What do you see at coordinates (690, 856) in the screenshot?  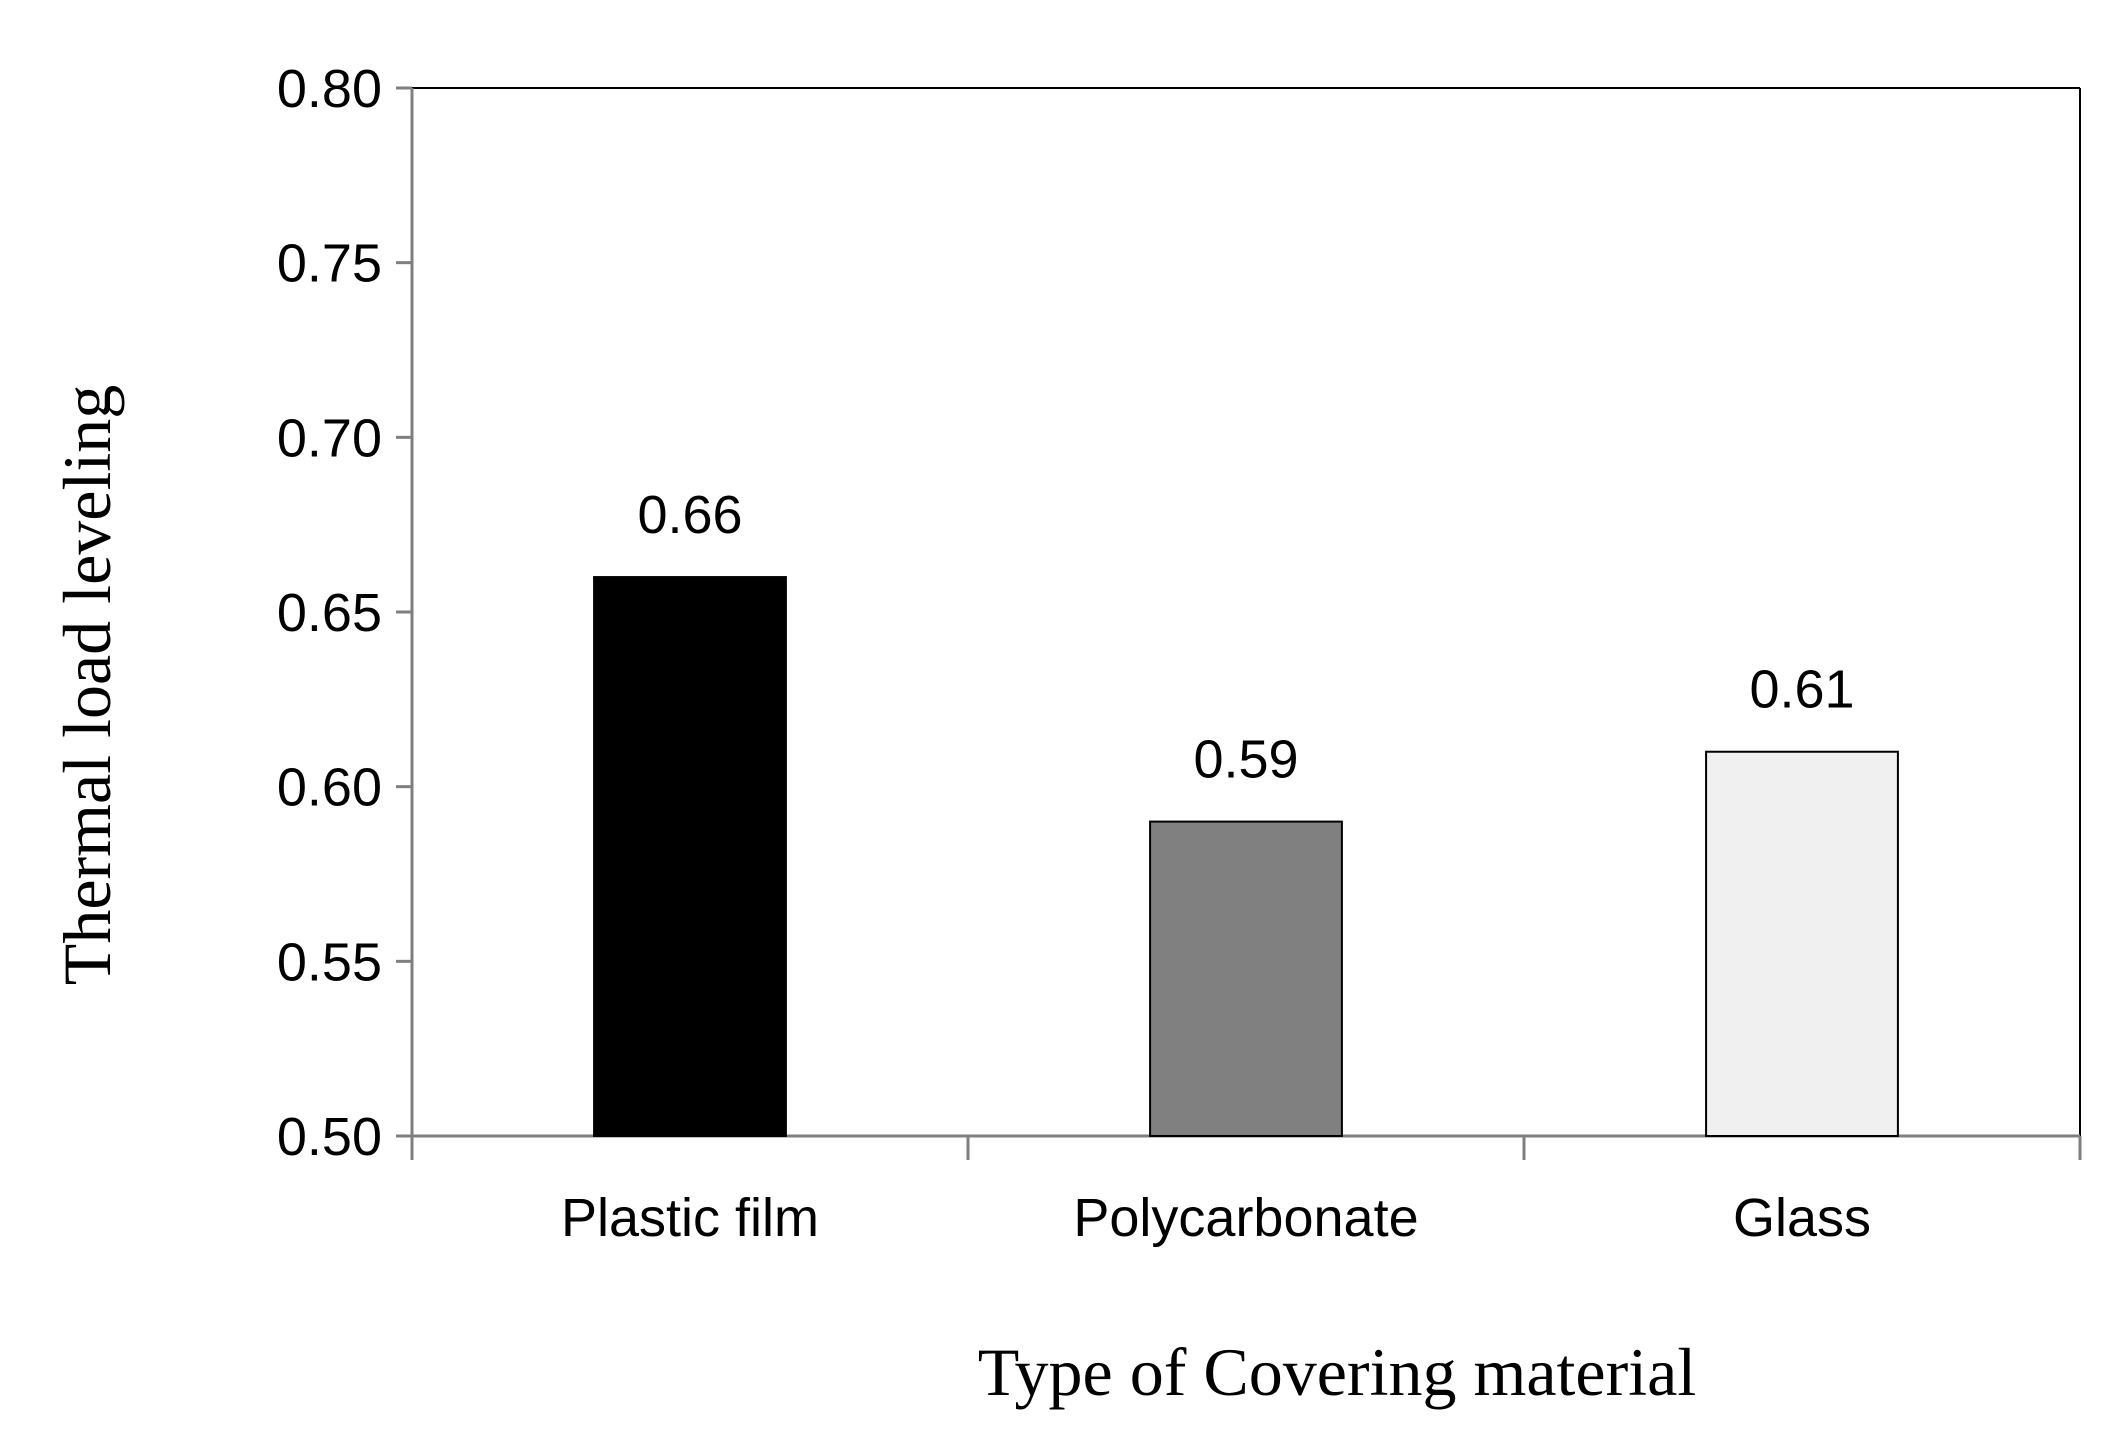 I see `bar-plastic-film` at bounding box center [690, 856].